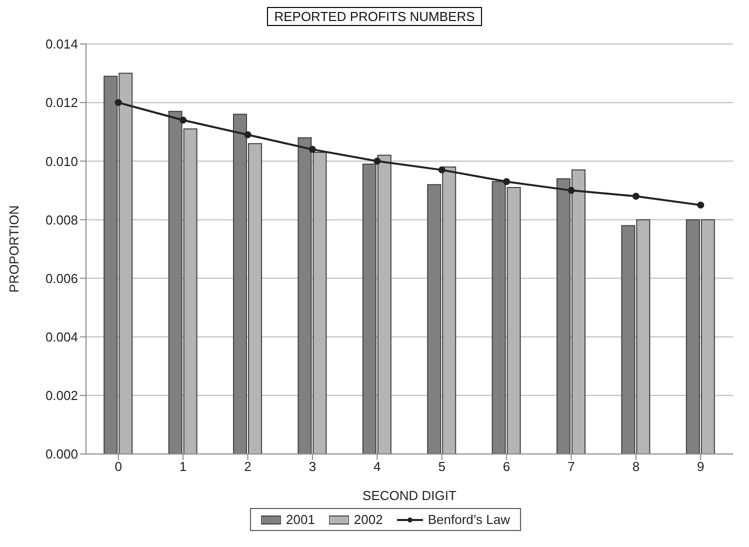  Describe the element at coordinates (571, 466) in the screenshot. I see `x-tick-label: 7` at that location.